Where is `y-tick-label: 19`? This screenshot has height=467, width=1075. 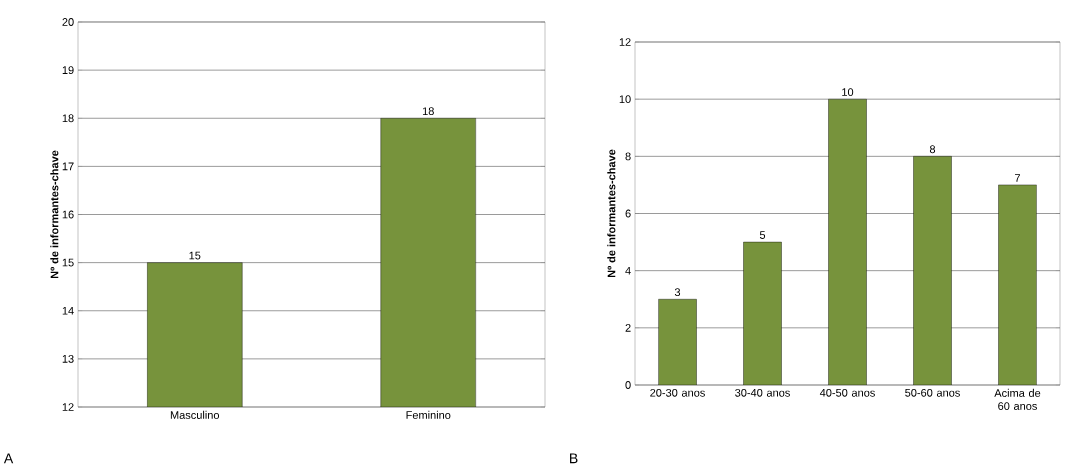 y-tick-label: 19 is located at coordinates (68, 70).